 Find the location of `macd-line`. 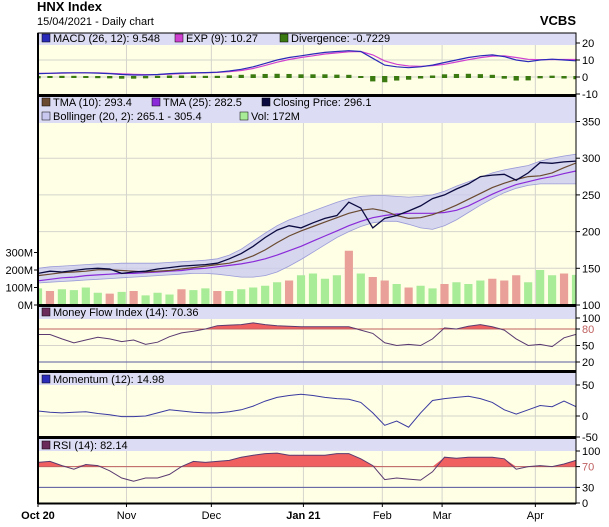

macd-line is located at coordinates (307, 63).